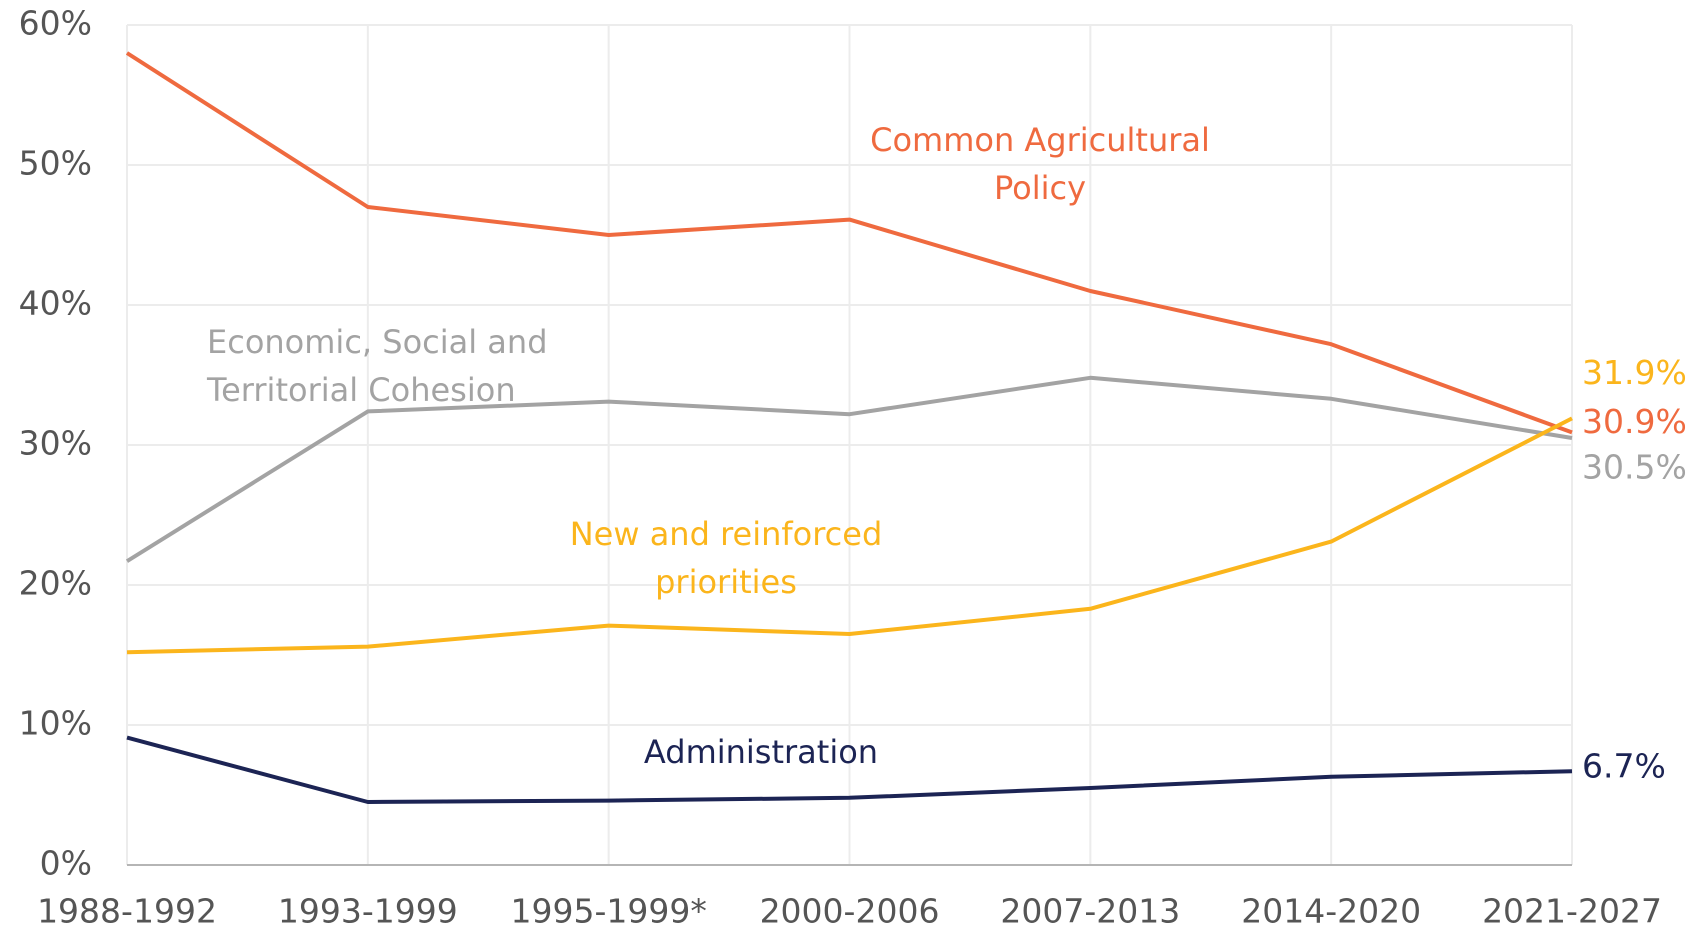  Describe the element at coordinates (608, 911) in the screenshot. I see `x-tick-label: 1995-1999*` at that location.